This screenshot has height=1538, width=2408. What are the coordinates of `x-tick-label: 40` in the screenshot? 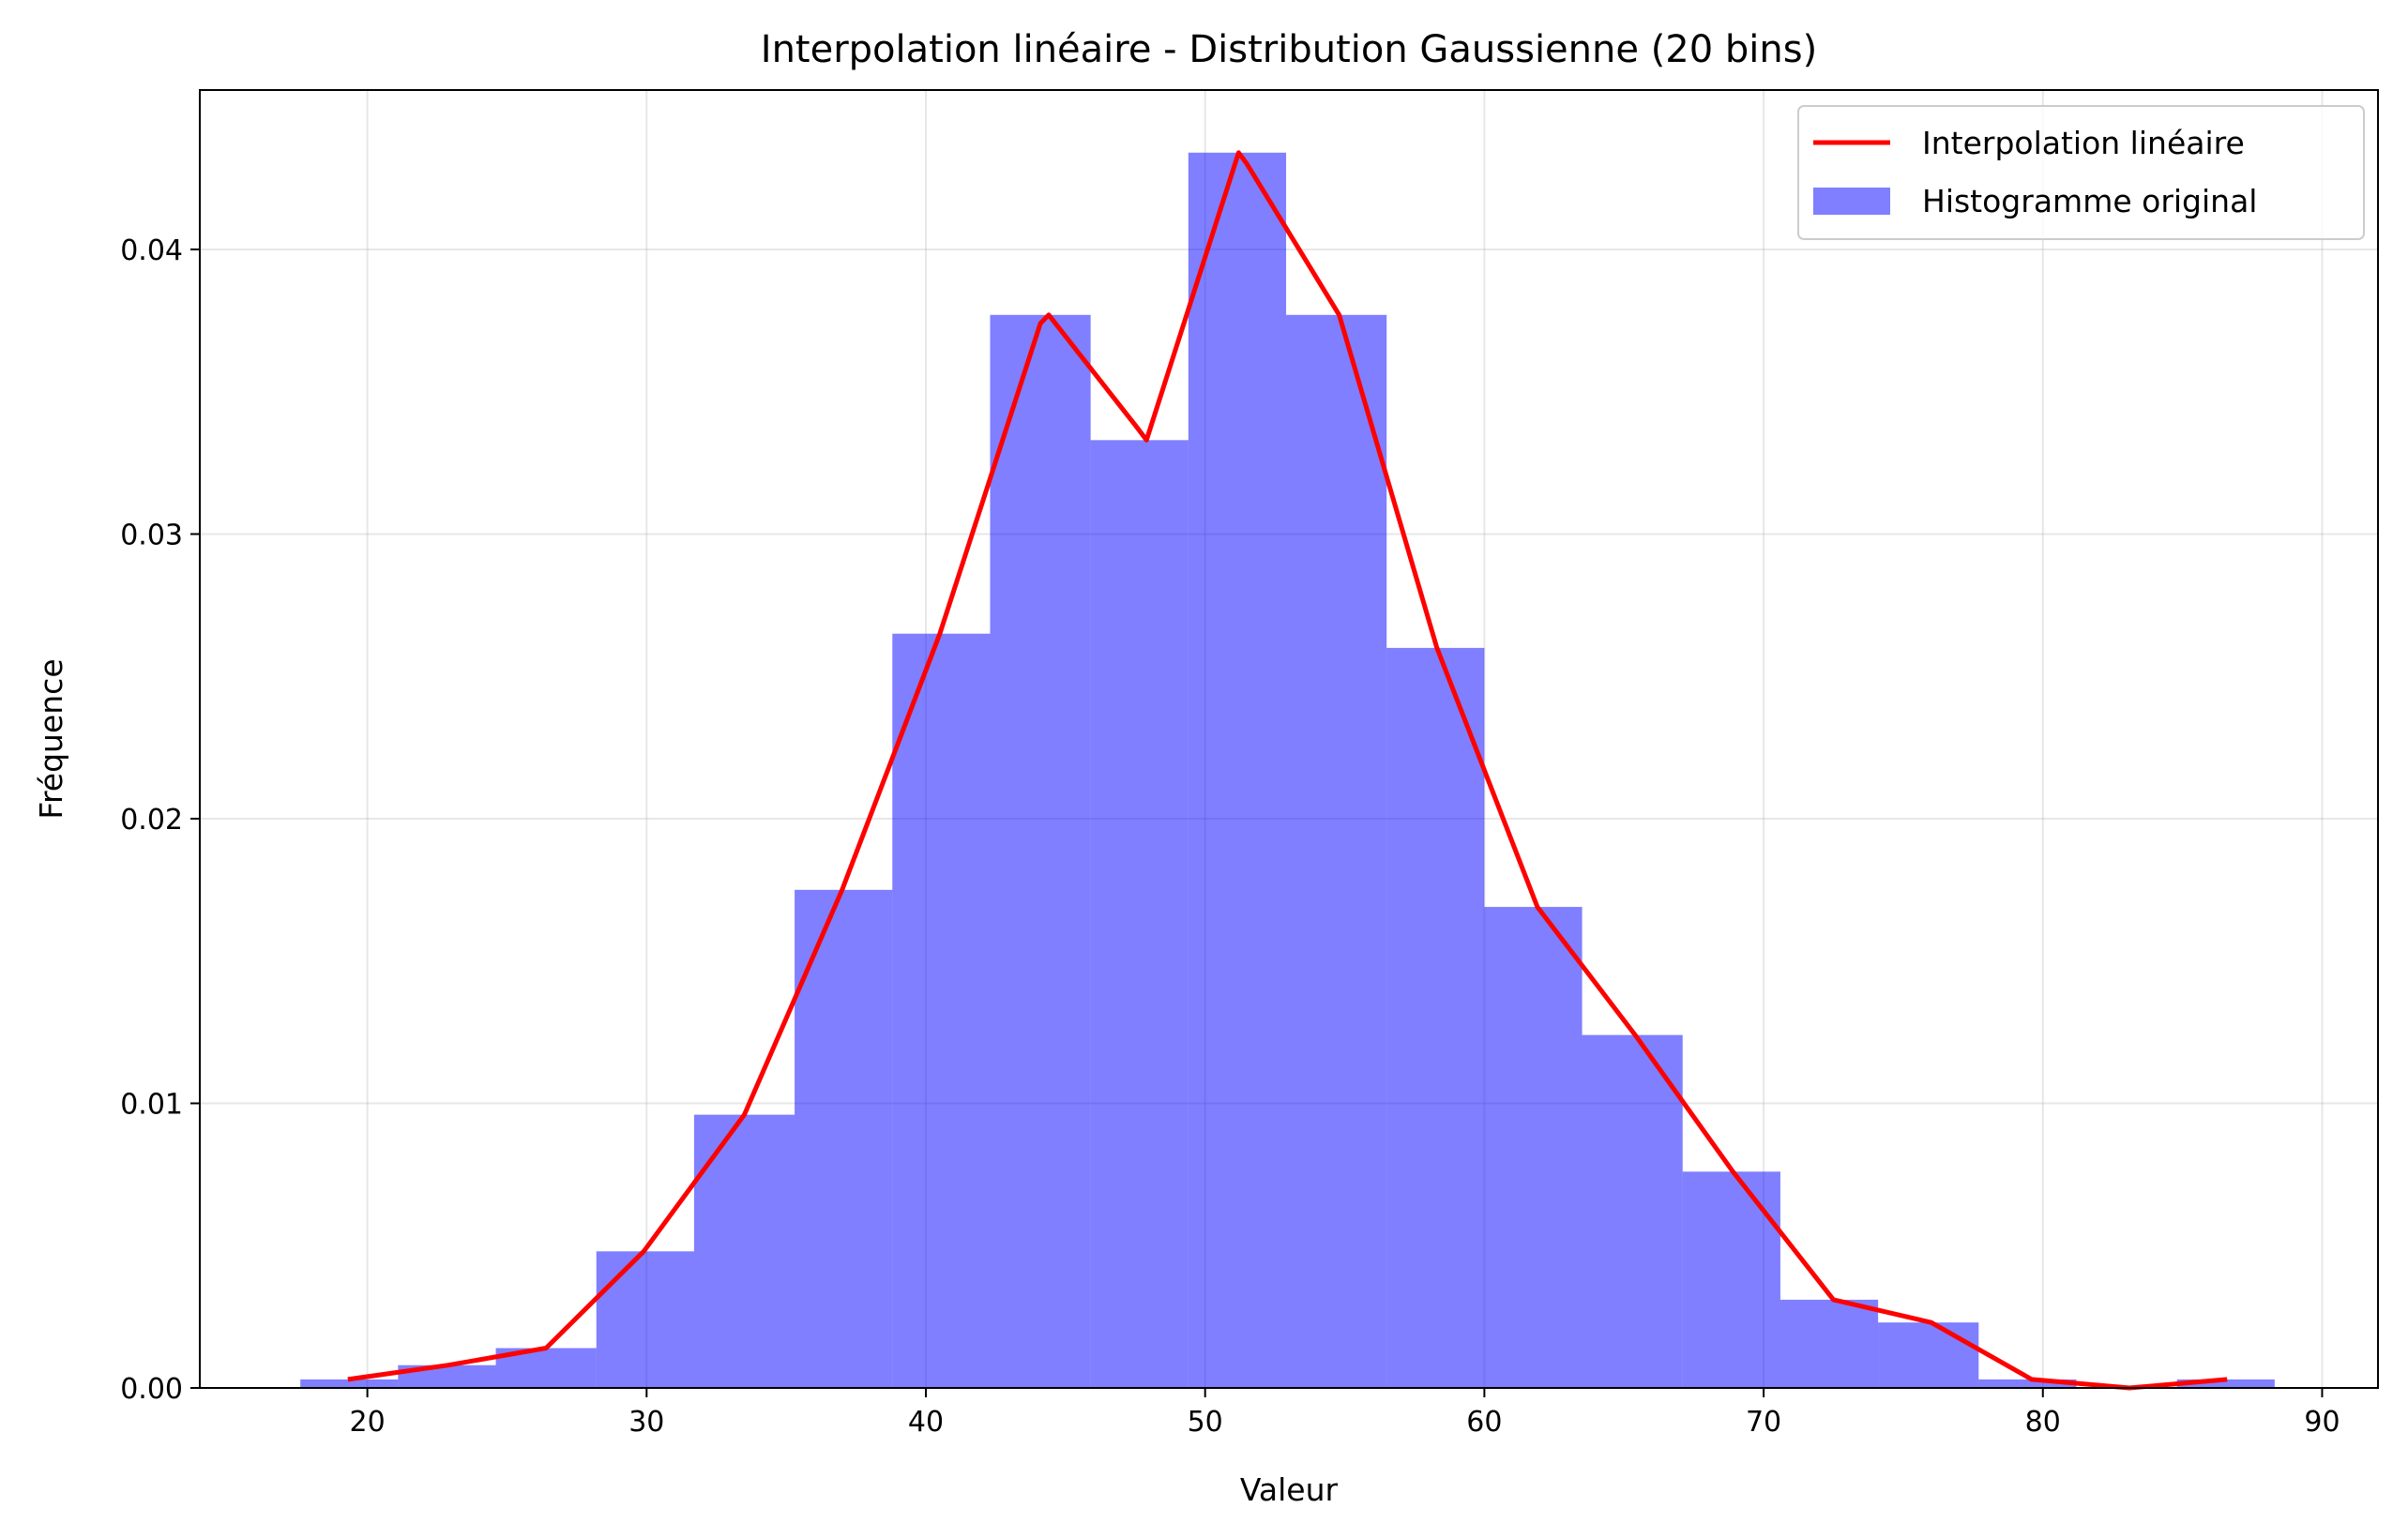 It's located at (926, 1423).